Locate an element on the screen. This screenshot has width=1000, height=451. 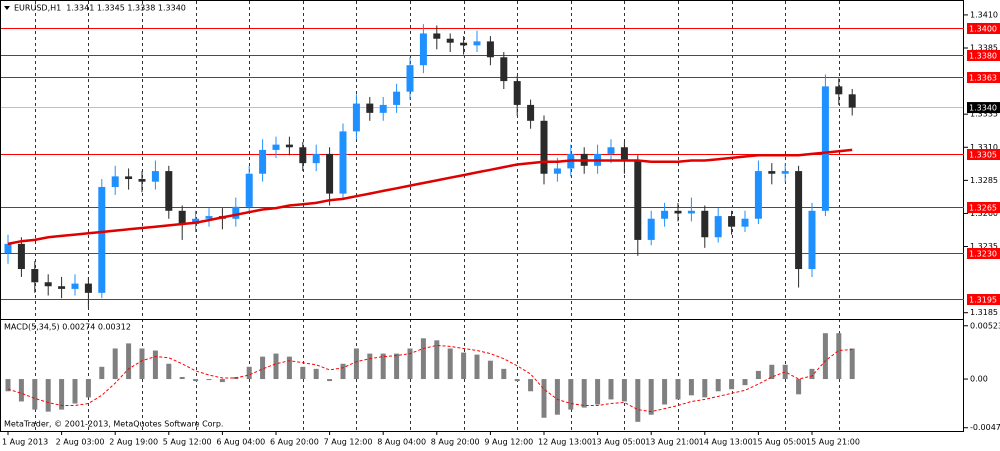
menu-triangle is located at coordinates (7, 8).